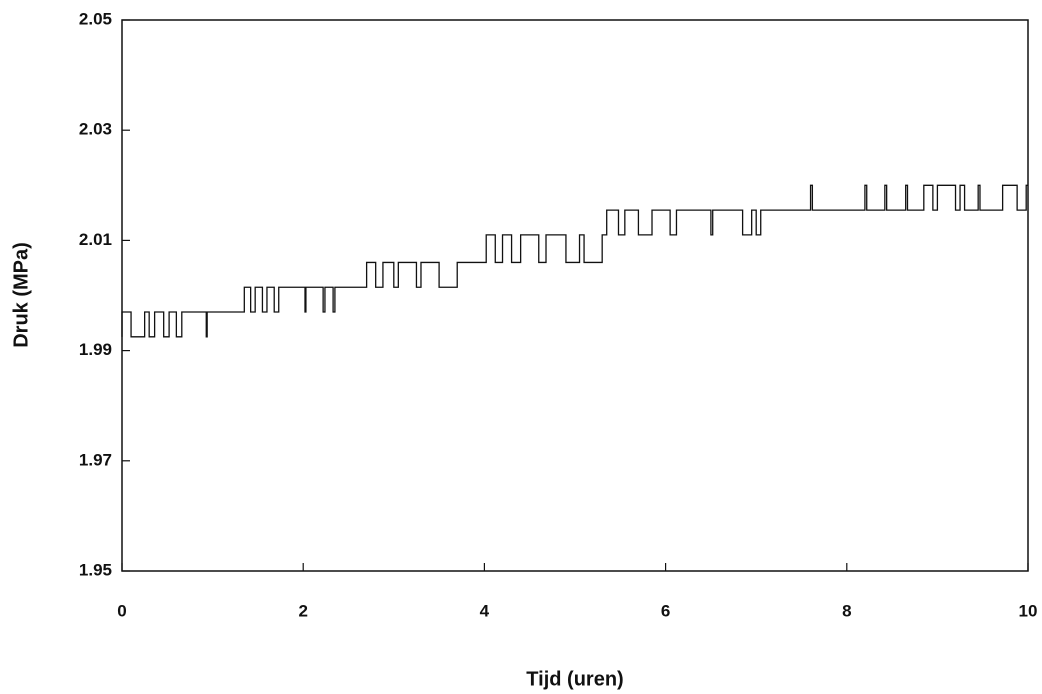 The width and height of the screenshot is (1042, 694). What do you see at coordinates (846, 610) in the screenshot?
I see `x-tick-label: 8` at bounding box center [846, 610].